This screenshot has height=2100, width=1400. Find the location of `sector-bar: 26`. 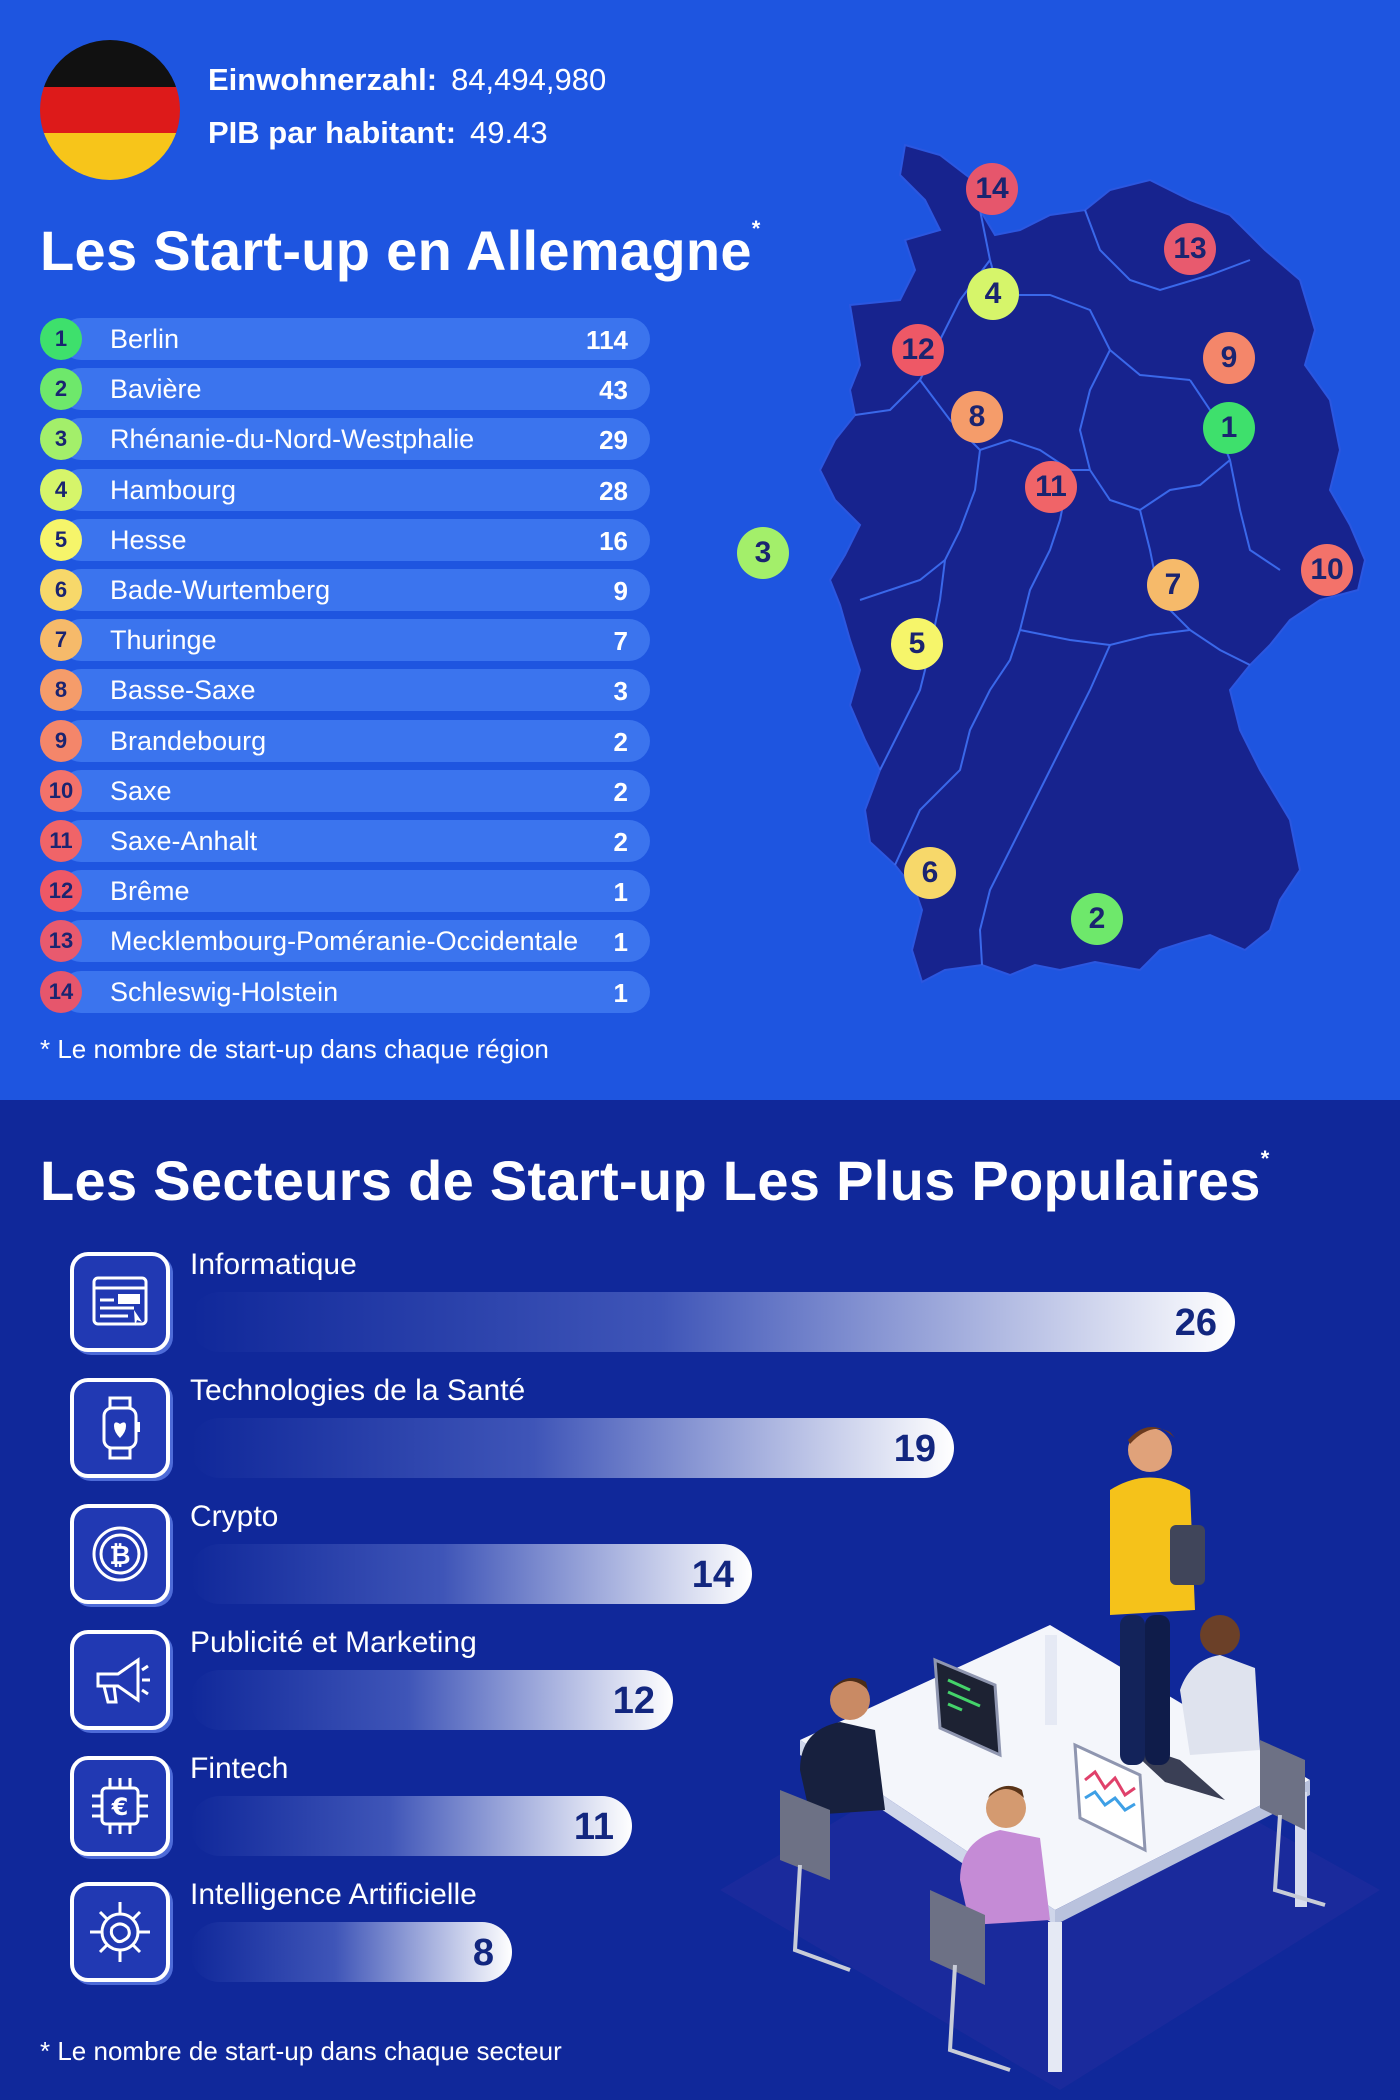

sector-bar: 26 is located at coordinates (712, 1322).